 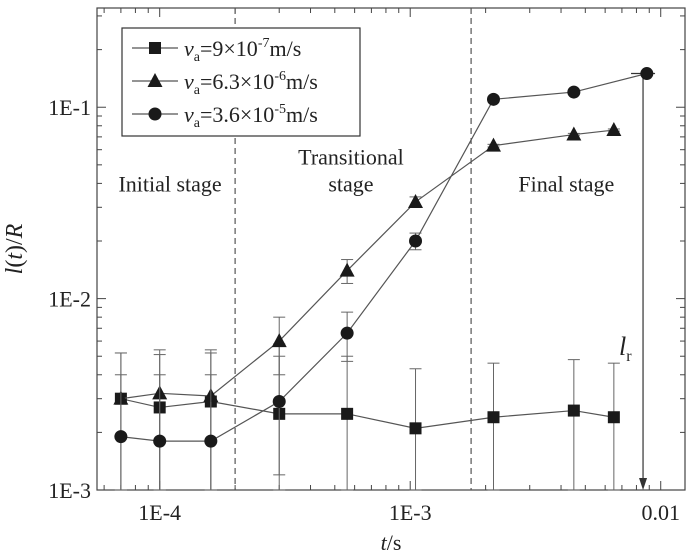 I want to click on y-axis-label-part: t, so click(x=15, y=256).